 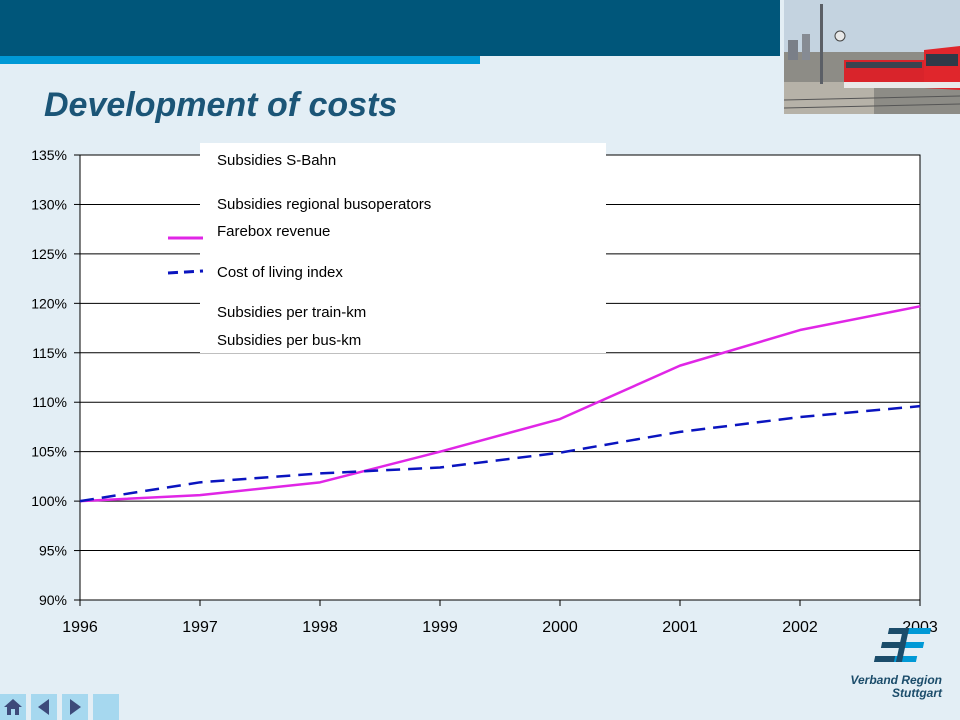 I want to click on y-tick-label: 110%, so click(x=49, y=402).